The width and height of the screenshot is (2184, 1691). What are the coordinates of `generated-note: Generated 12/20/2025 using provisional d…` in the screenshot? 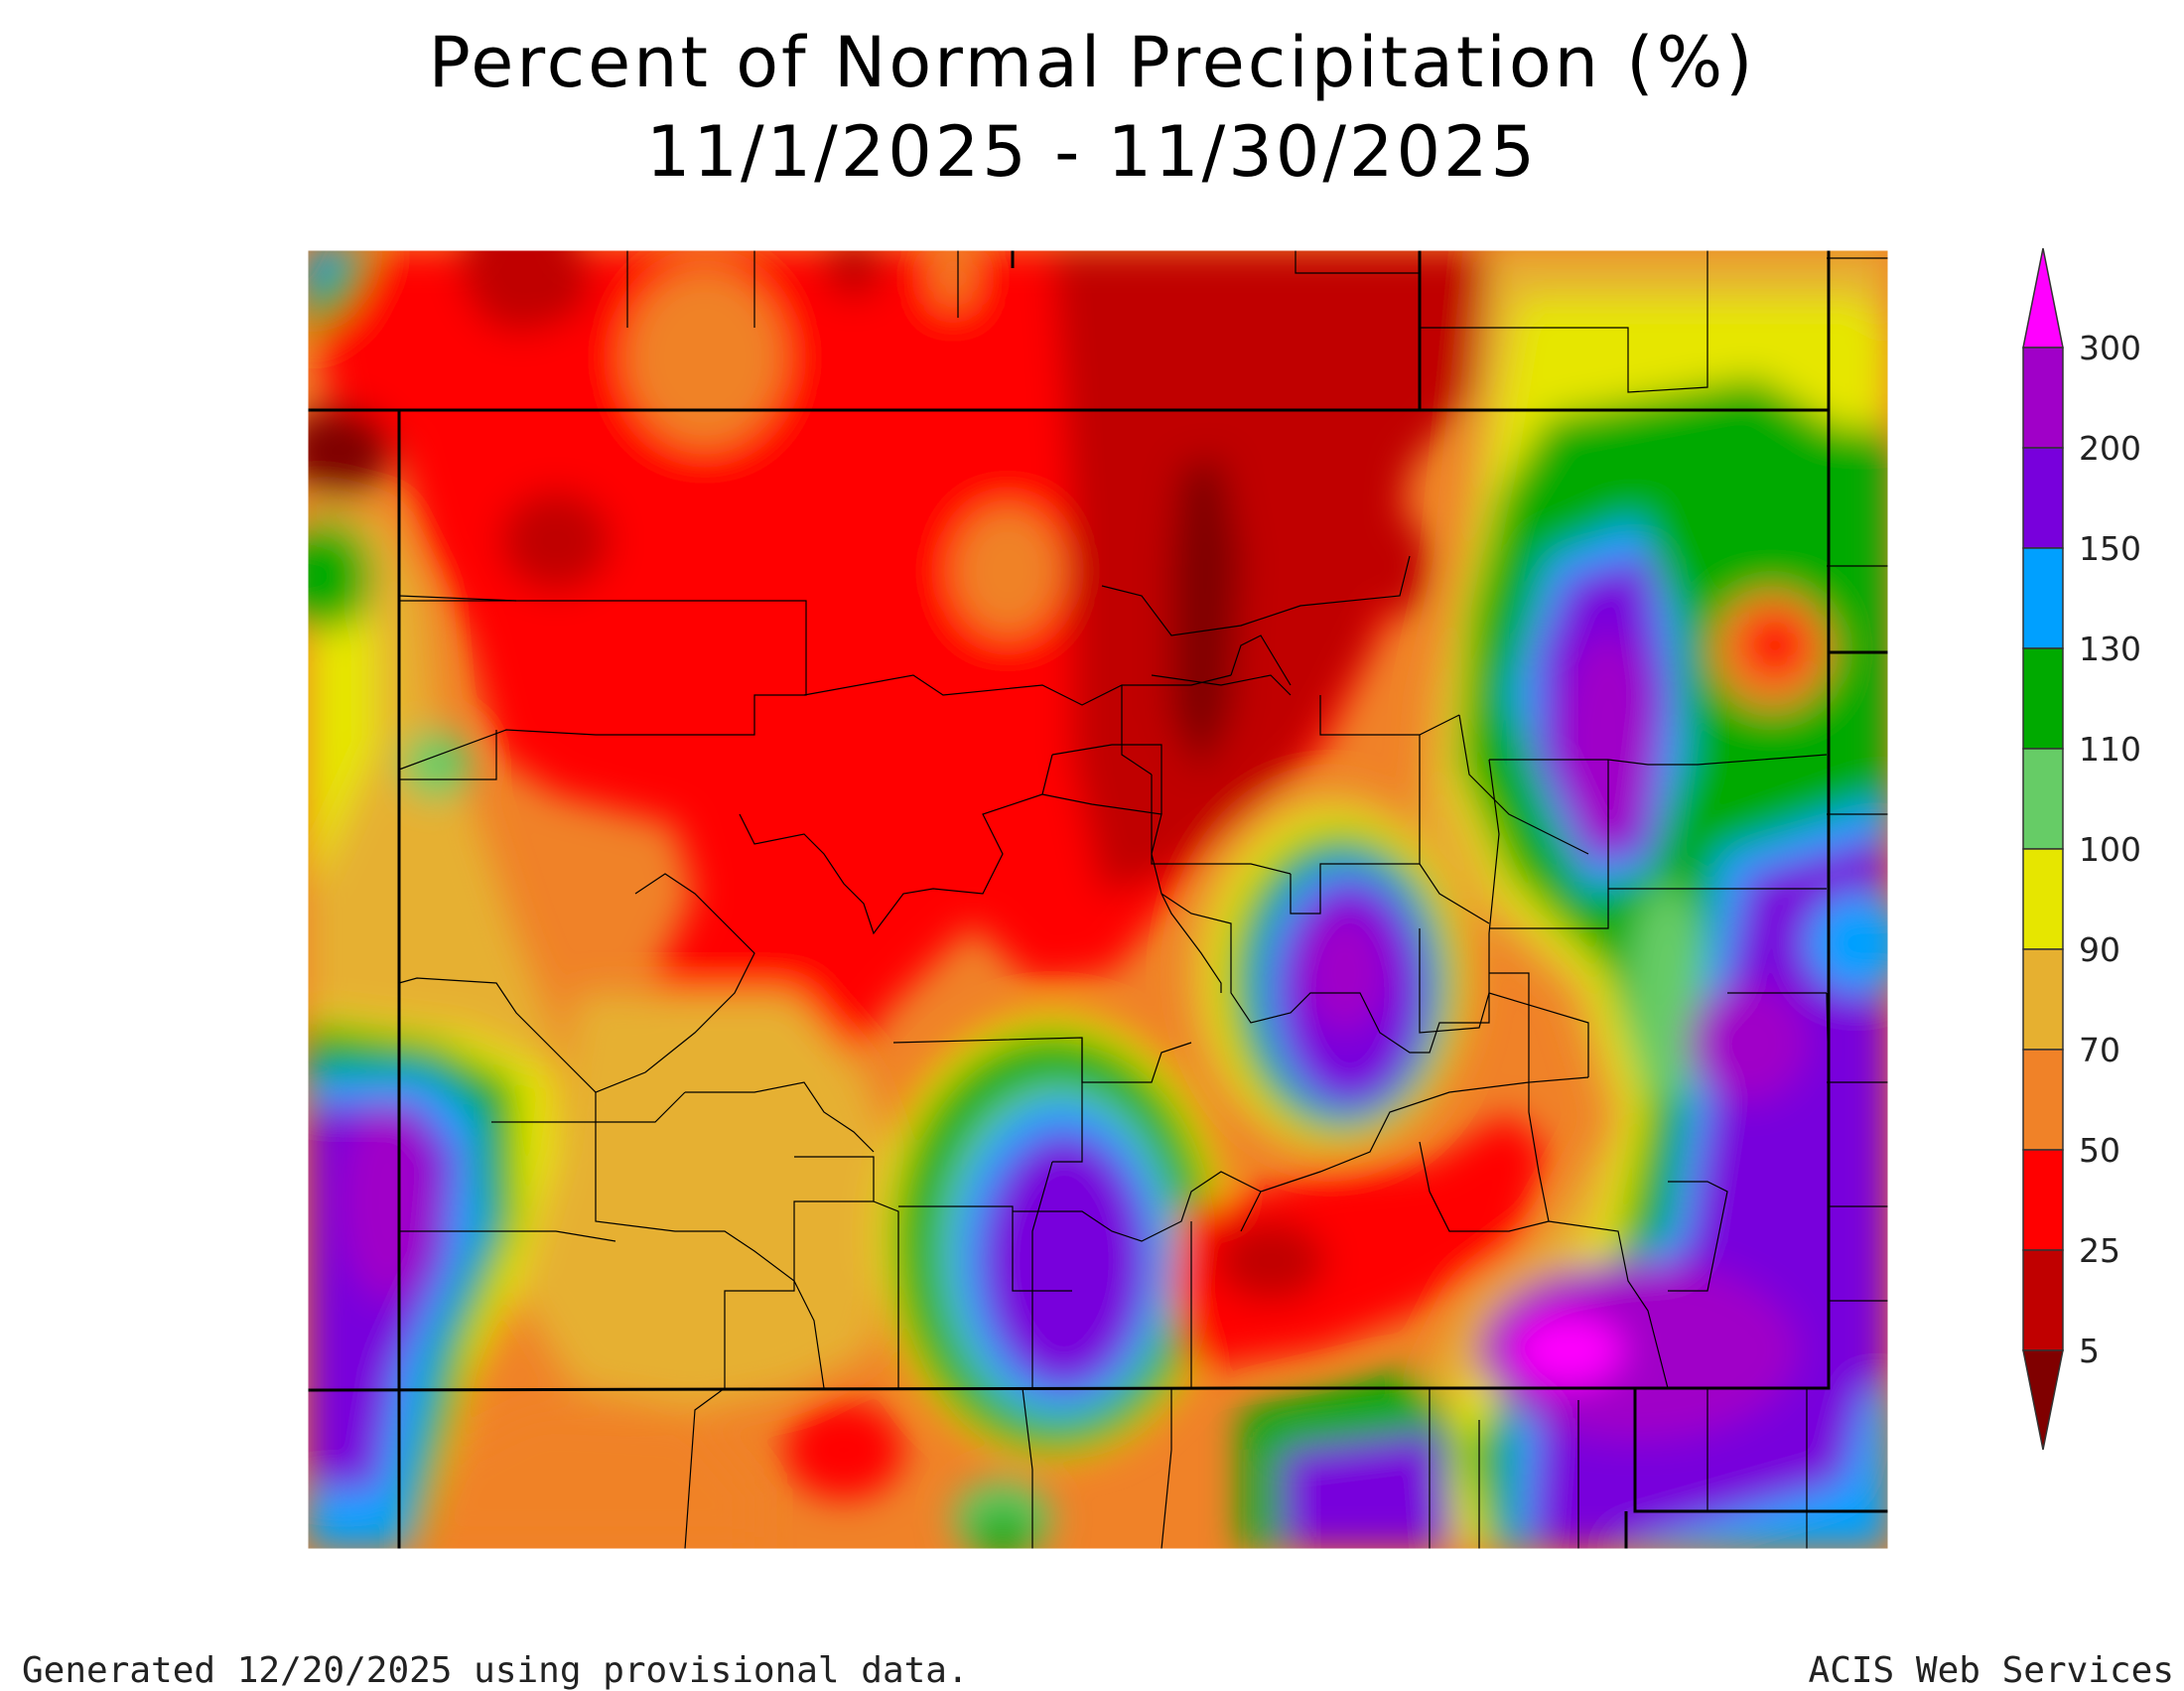 It's located at (495, 1670).